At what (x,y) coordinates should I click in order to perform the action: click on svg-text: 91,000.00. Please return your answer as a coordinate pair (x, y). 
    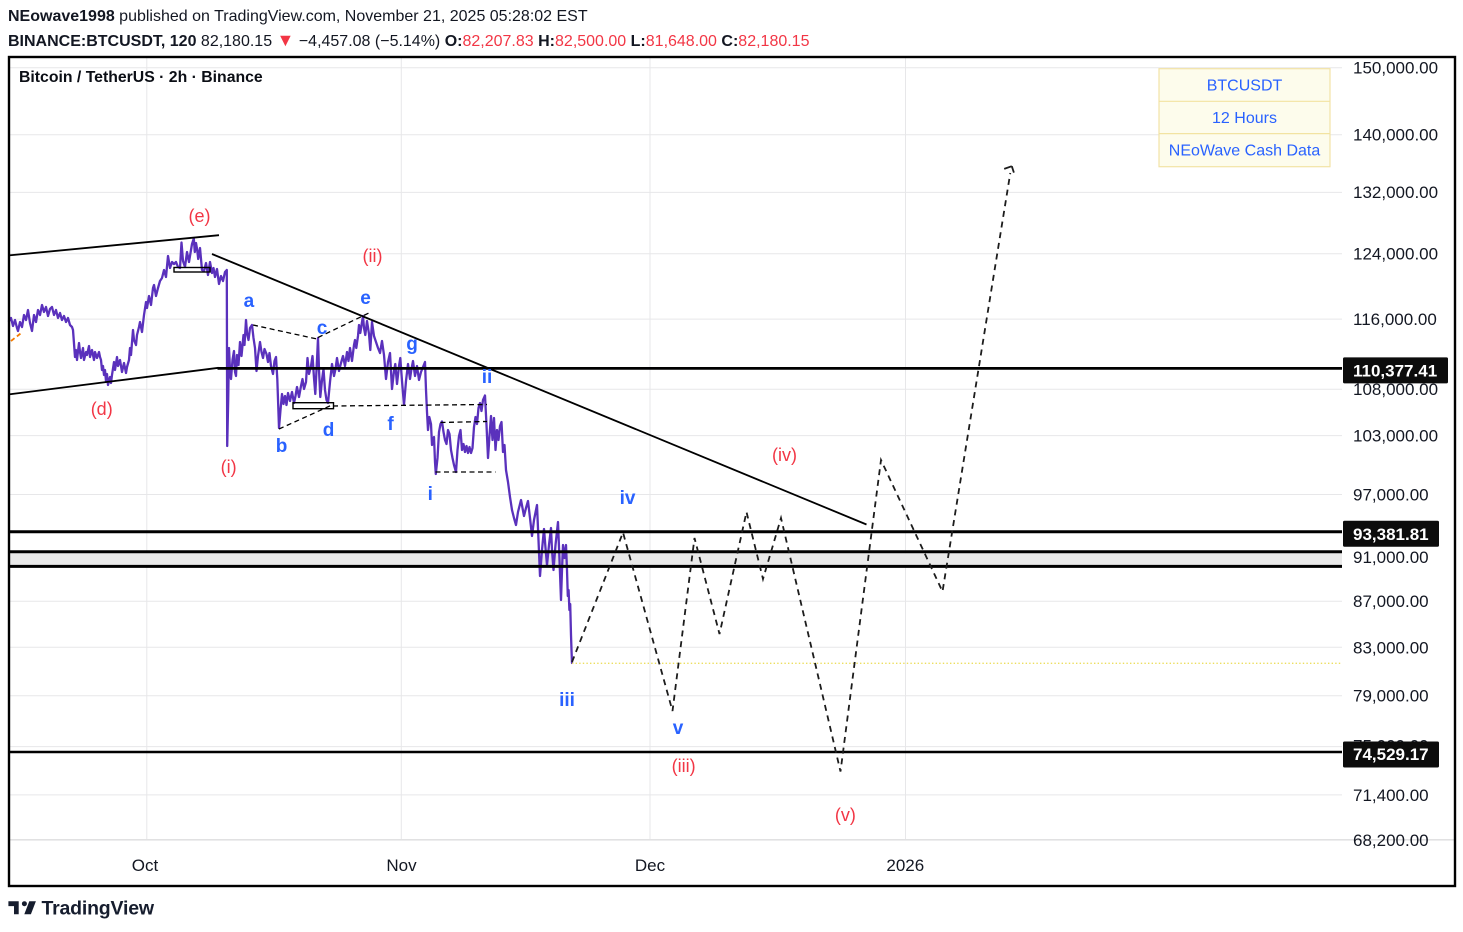
    Looking at the image, I should click on (1391, 557).